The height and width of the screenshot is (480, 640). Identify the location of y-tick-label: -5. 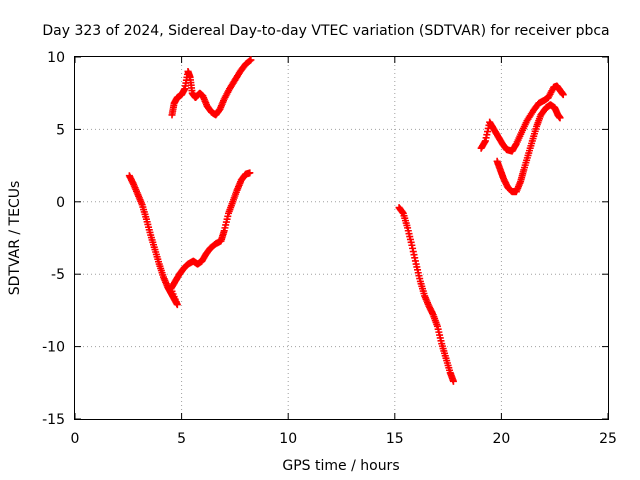
(58, 275).